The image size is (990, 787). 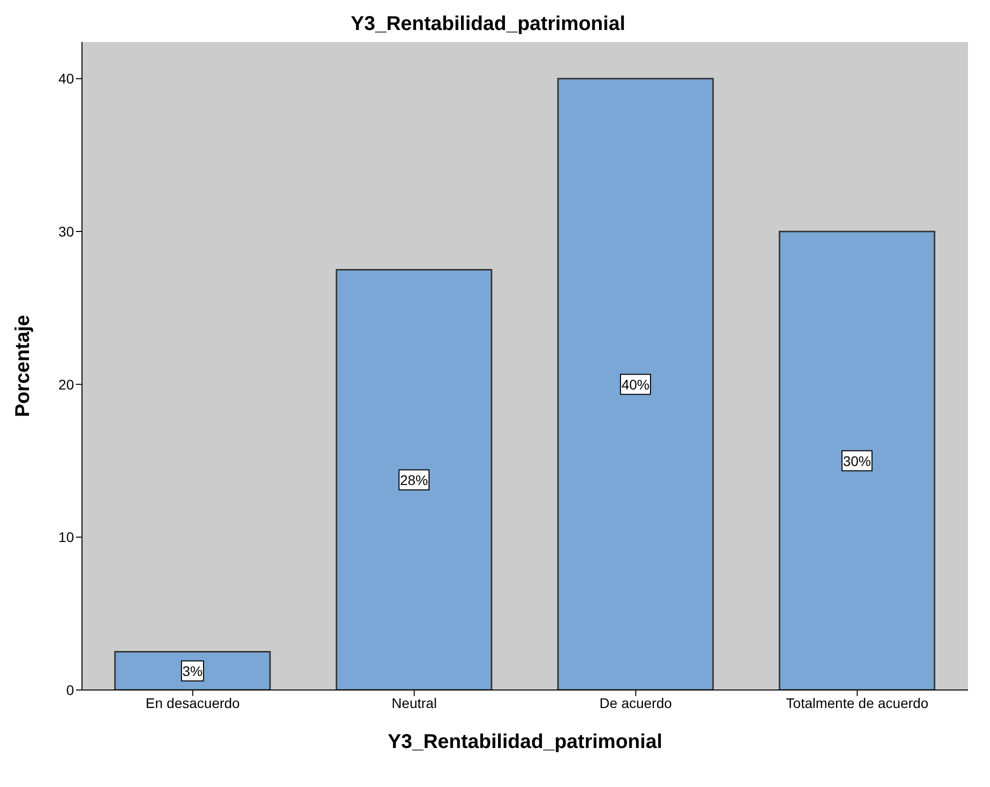 What do you see at coordinates (66, 78) in the screenshot?
I see `y-tick-label: 40` at bounding box center [66, 78].